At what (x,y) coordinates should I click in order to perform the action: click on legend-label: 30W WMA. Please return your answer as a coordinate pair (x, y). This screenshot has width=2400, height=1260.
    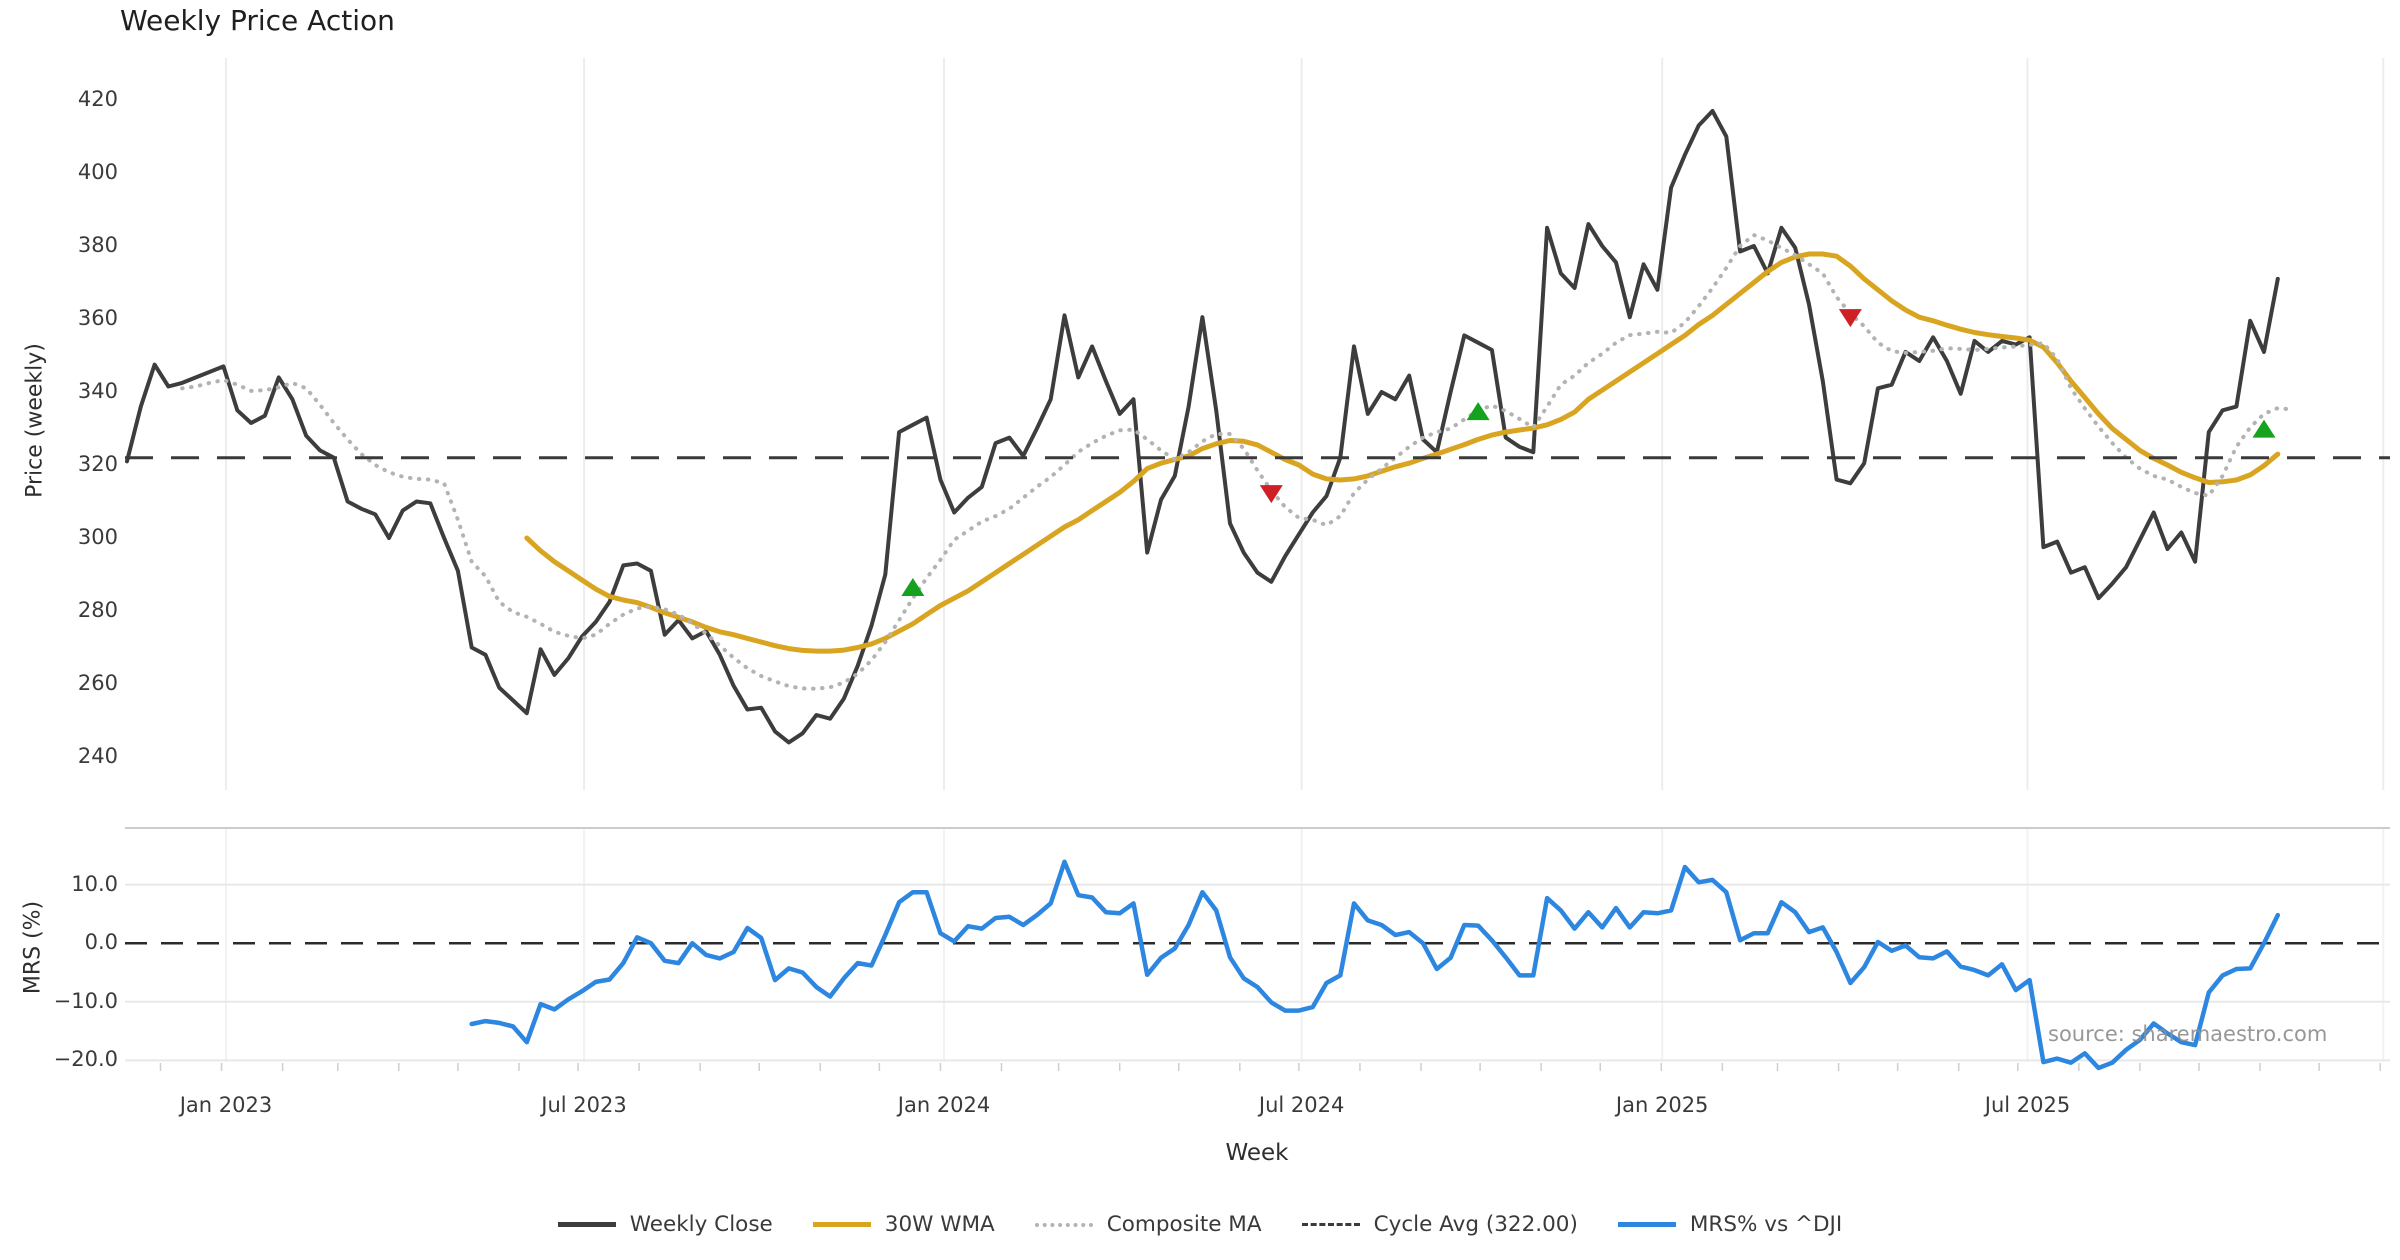
    Looking at the image, I should click on (939, 1224).